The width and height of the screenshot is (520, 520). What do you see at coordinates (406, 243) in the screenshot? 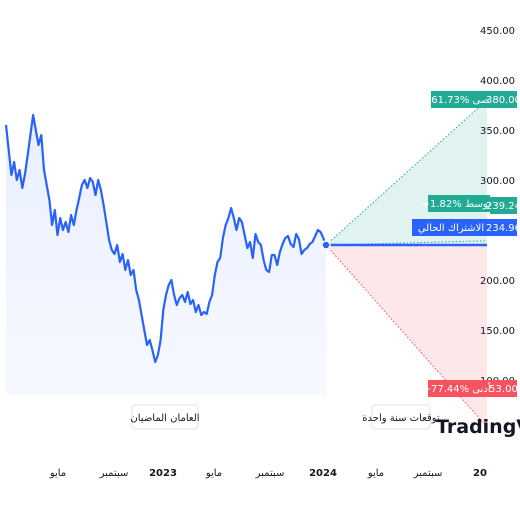
I see `forecast-average-line` at bounding box center [406, 243].